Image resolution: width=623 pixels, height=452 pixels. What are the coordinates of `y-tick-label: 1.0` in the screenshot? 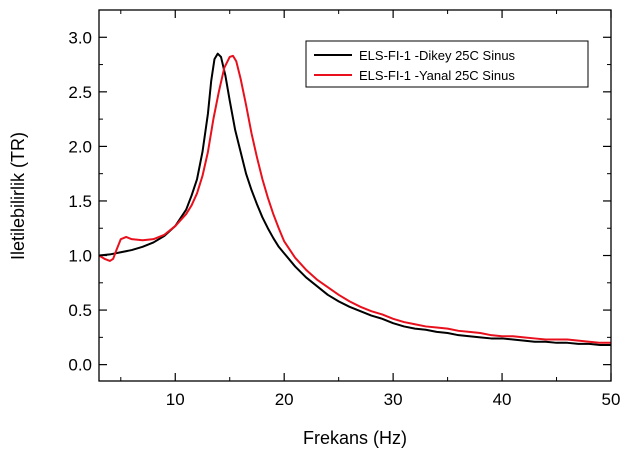 It's located at (80, 256).